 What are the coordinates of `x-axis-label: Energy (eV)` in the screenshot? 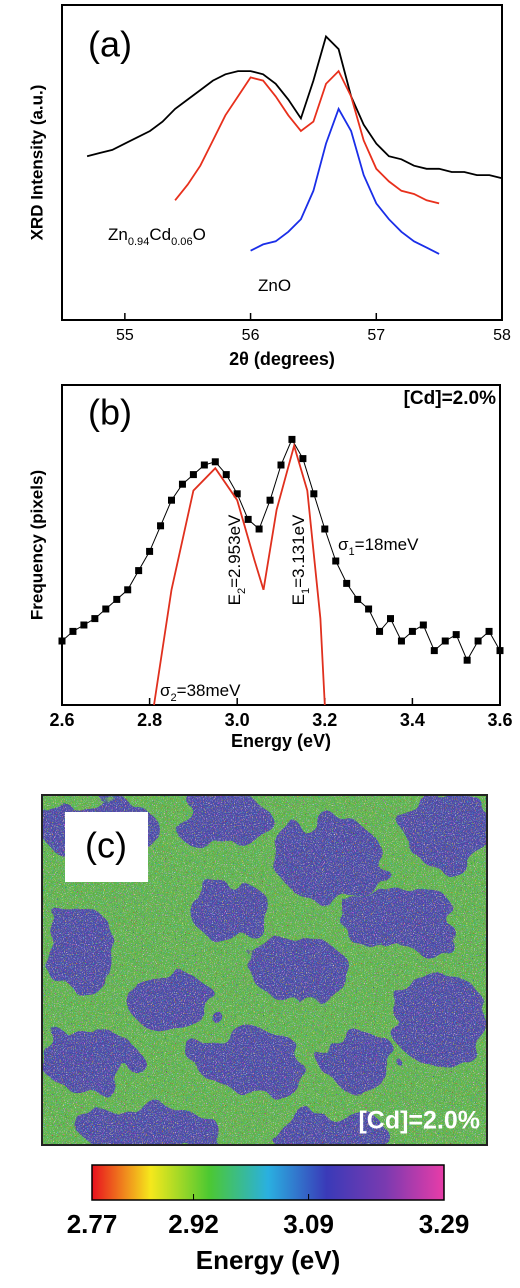 It's located at (281, 741).